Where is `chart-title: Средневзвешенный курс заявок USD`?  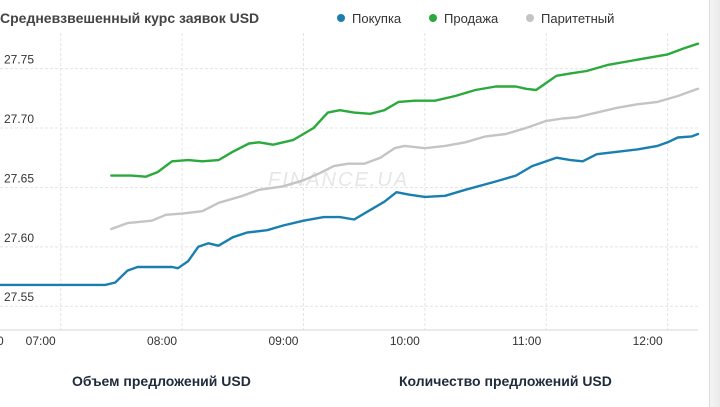 chart-title: Средневзвешенный курс заявок USD is located at coordinates (129, 18).